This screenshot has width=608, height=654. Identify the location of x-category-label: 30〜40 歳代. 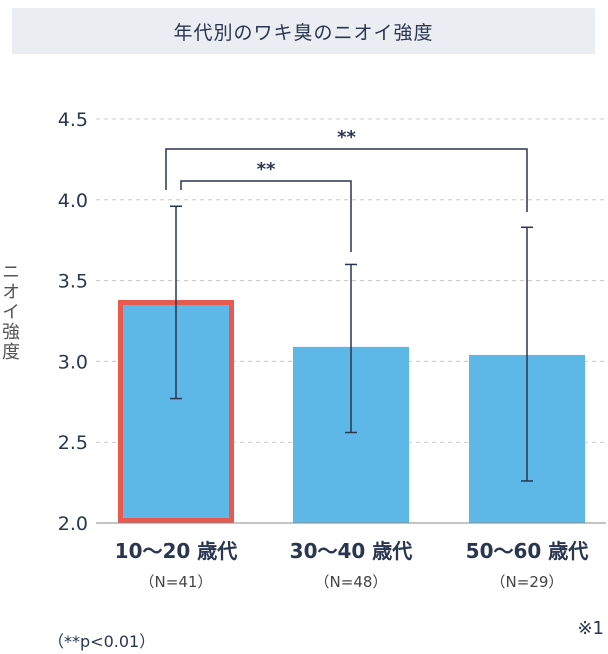
(351, 551).